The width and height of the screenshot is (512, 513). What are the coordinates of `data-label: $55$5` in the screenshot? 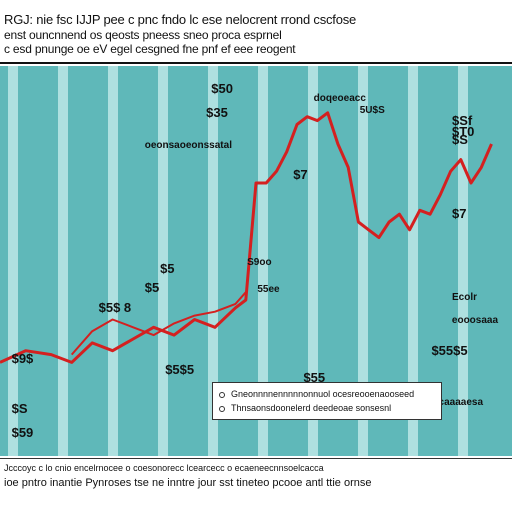 It's located at (449, 350).